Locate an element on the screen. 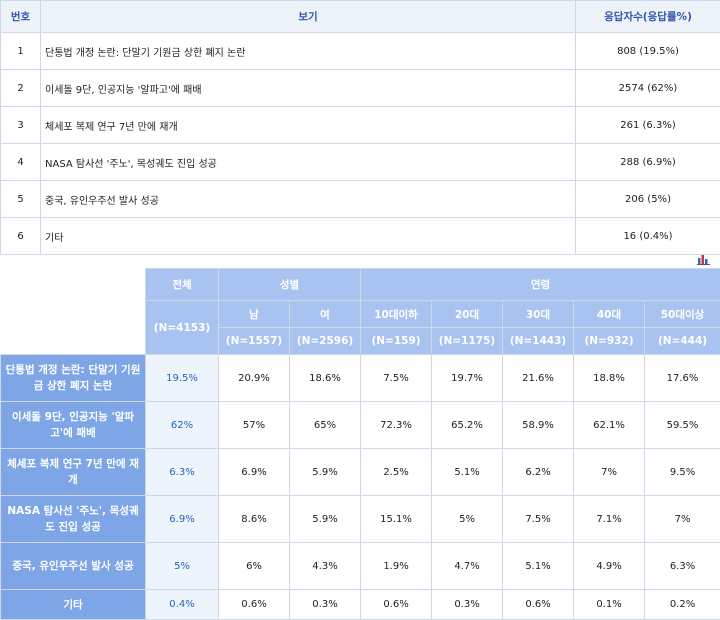 The height and width of the screenshot is (620, 720). row-label: NASA 탐사선 '주노', 목성궤도 진입 성공 is located at coordinates (73, 519).